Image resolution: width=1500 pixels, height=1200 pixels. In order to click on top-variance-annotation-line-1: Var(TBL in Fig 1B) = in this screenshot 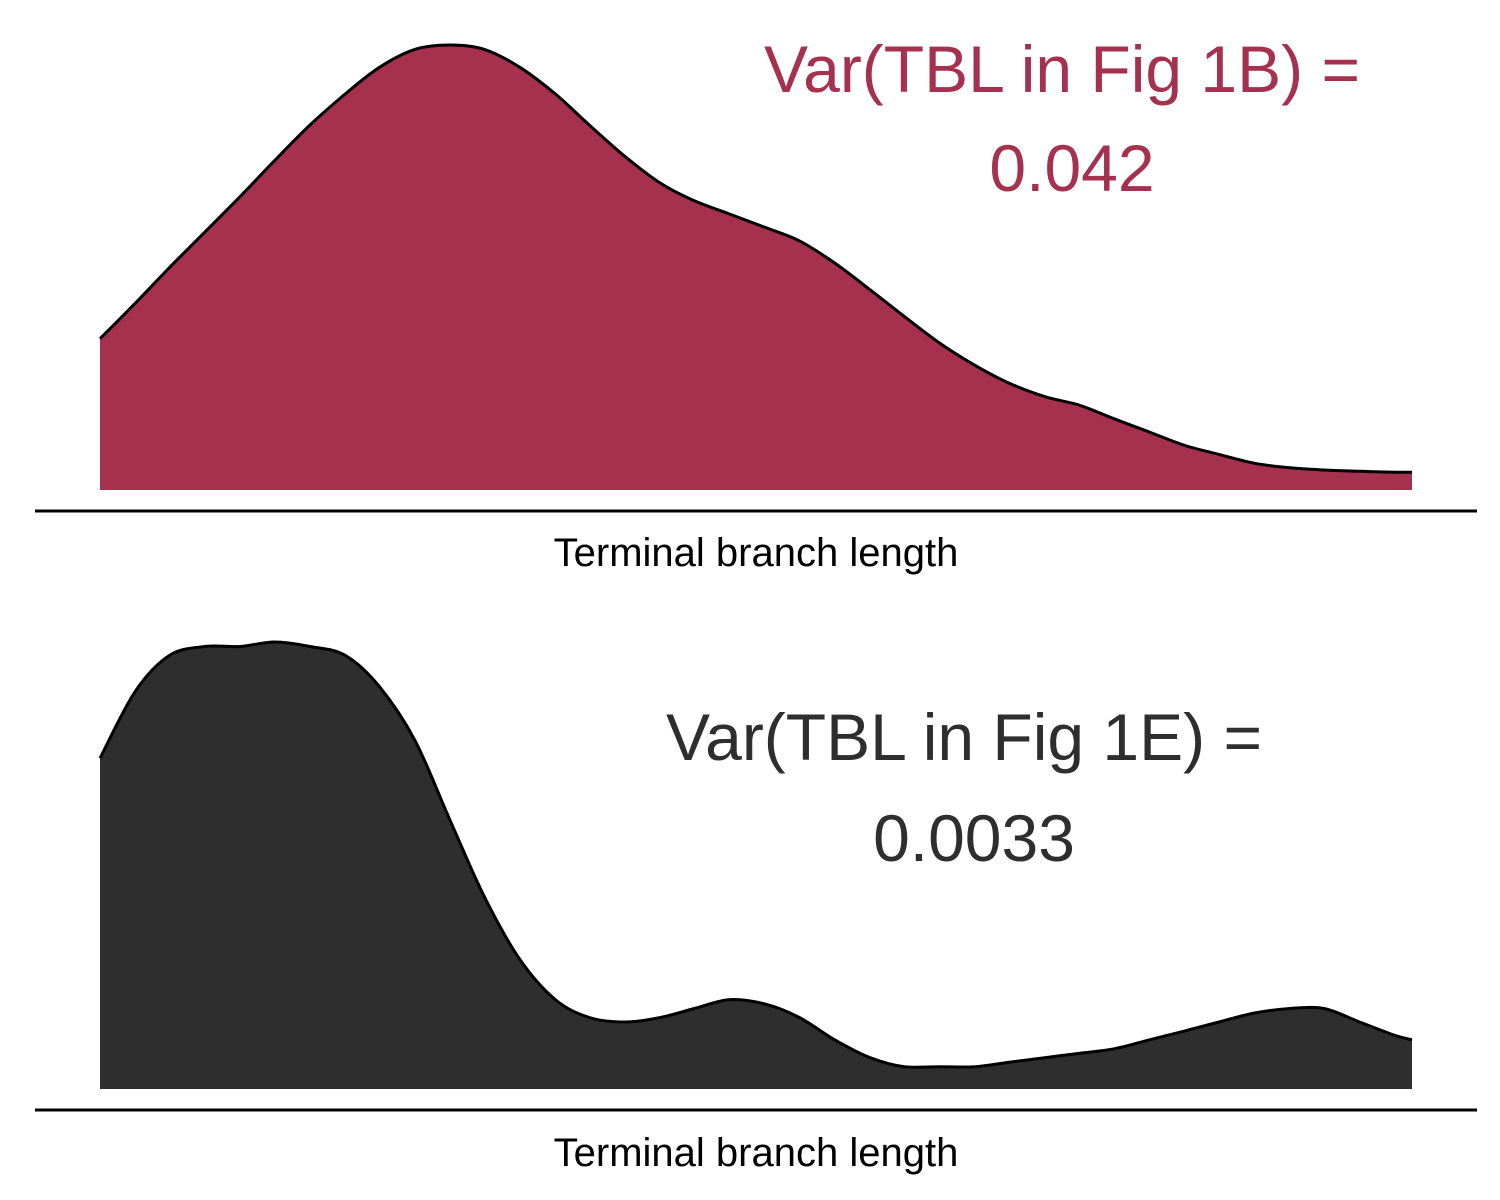, I will do `click(1062, 69)`.